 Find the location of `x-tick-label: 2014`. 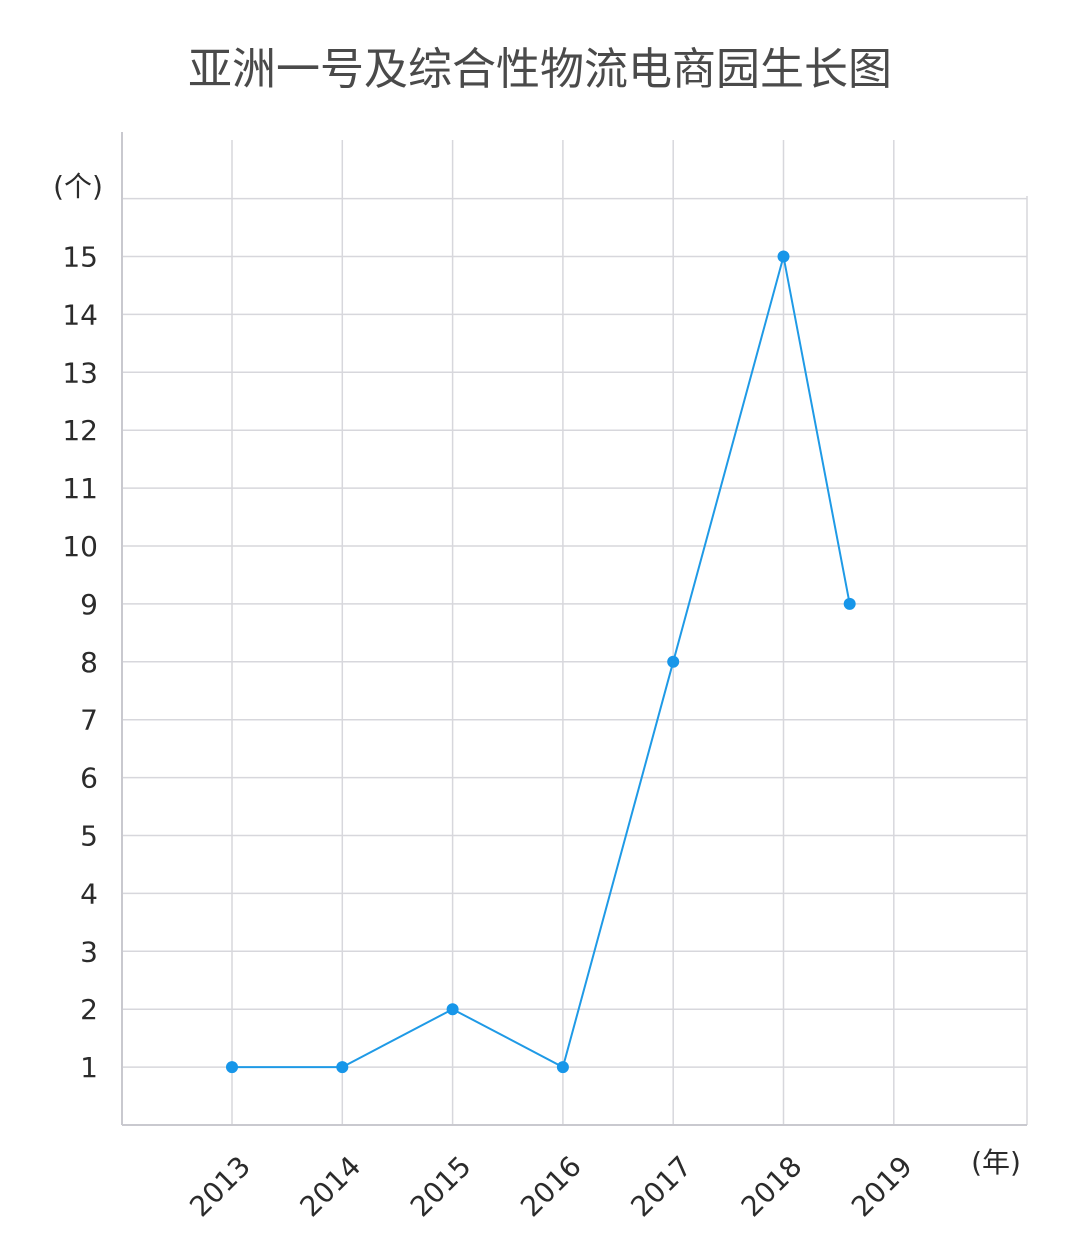

x-tick-label: 2014 is located at coordinates (331, 1187).